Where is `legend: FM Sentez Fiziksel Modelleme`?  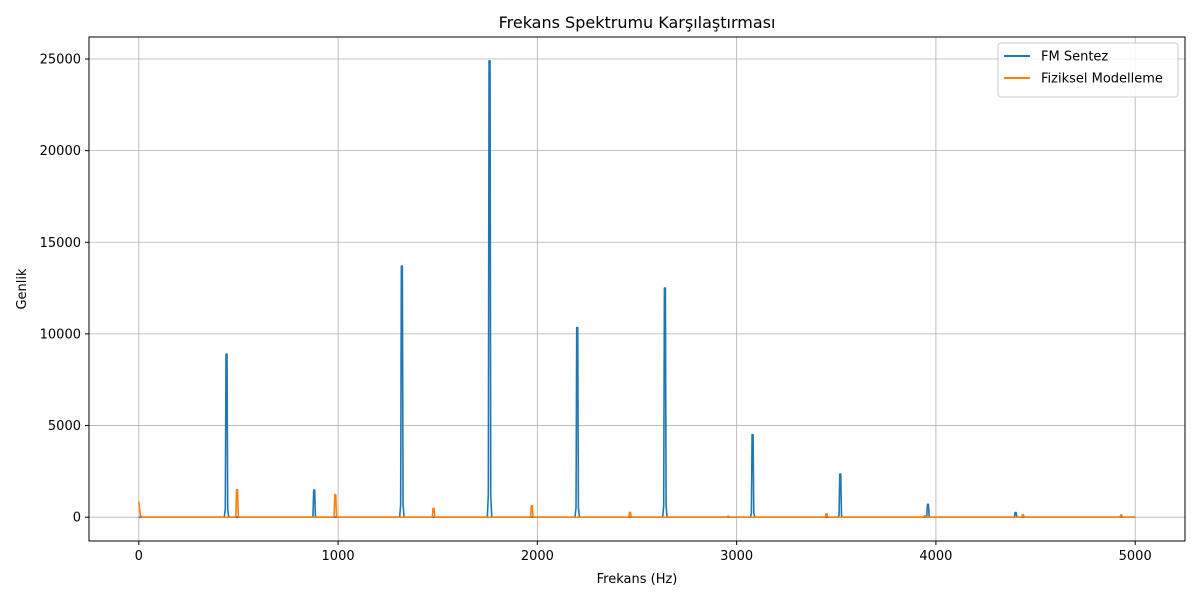 legend: FM Sentez Fiziksel Modelleme is located at coordinates (1088, 70).